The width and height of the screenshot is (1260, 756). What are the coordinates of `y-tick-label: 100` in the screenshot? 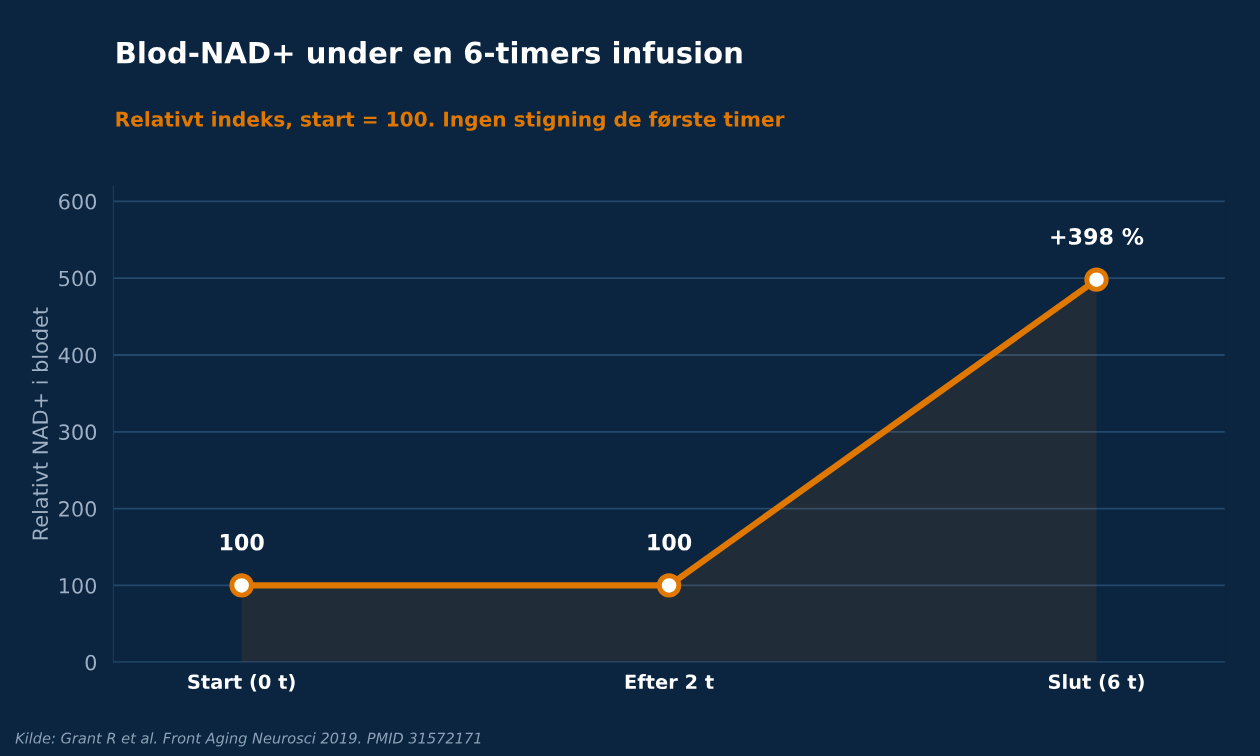 It's located at (78, 585).